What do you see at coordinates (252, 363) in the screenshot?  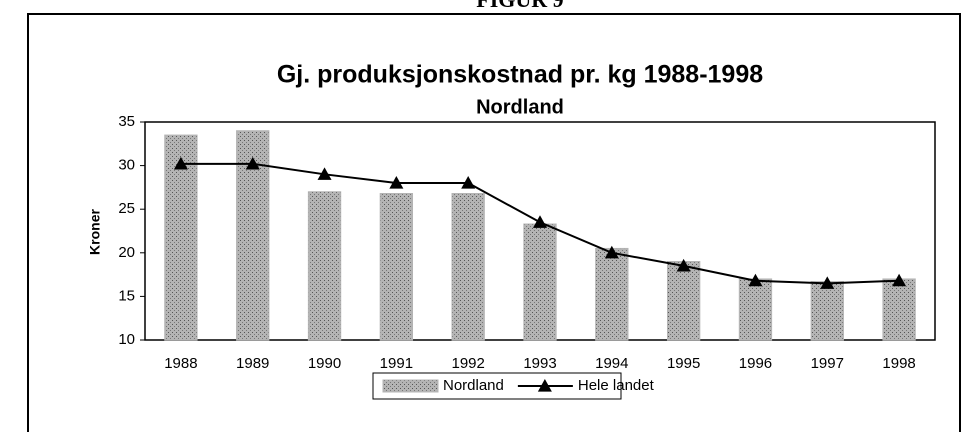 I see `x-tick-label: 1989` at bounding box center [252, 363].